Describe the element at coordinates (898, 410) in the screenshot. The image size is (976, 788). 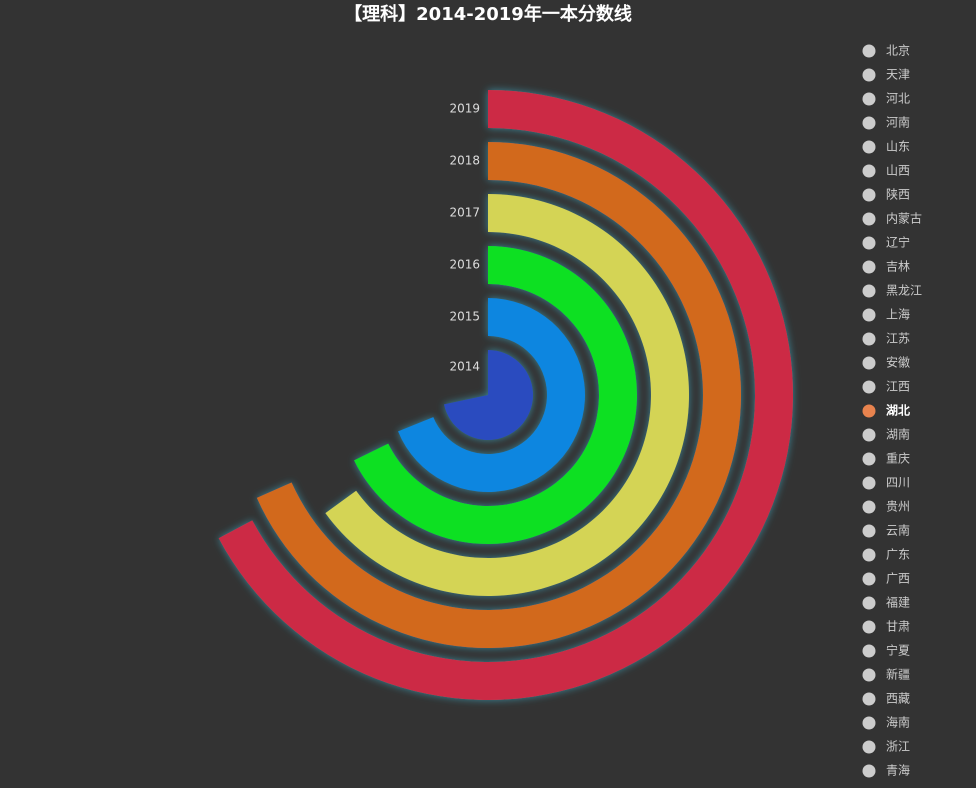
I see `legend-label: 湖北` at that location.